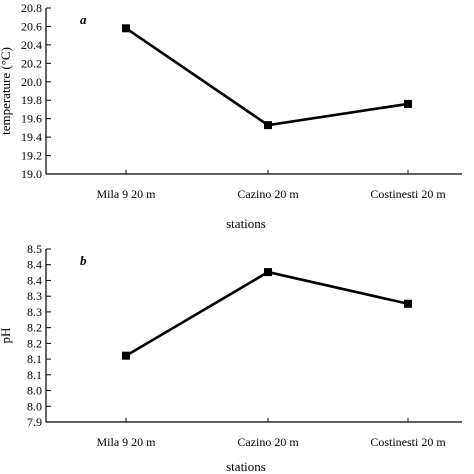 The height and width of the screenshot is (474, 474). Describe the element at coordinates (246, 466) in the screenshot. I see `panel-b-x-axis-title: stations` at that location.